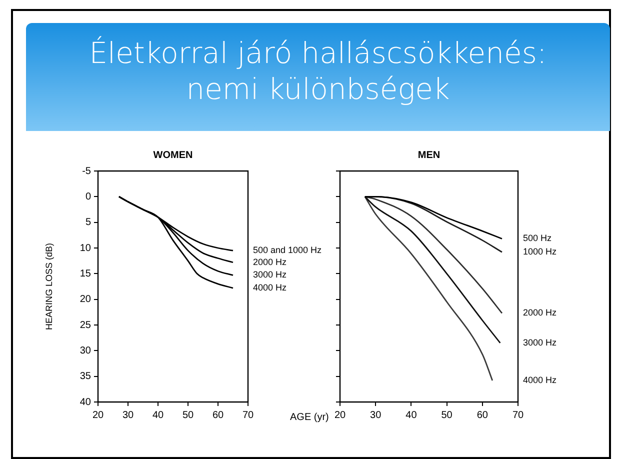 Image resolution: width=624 pixels, height=459 pixels. Describe the element at coordinates (318, 71) in the screenshot. I see `text: Életkorral járó halláscsökkenés: nemi különbségek` at that location.